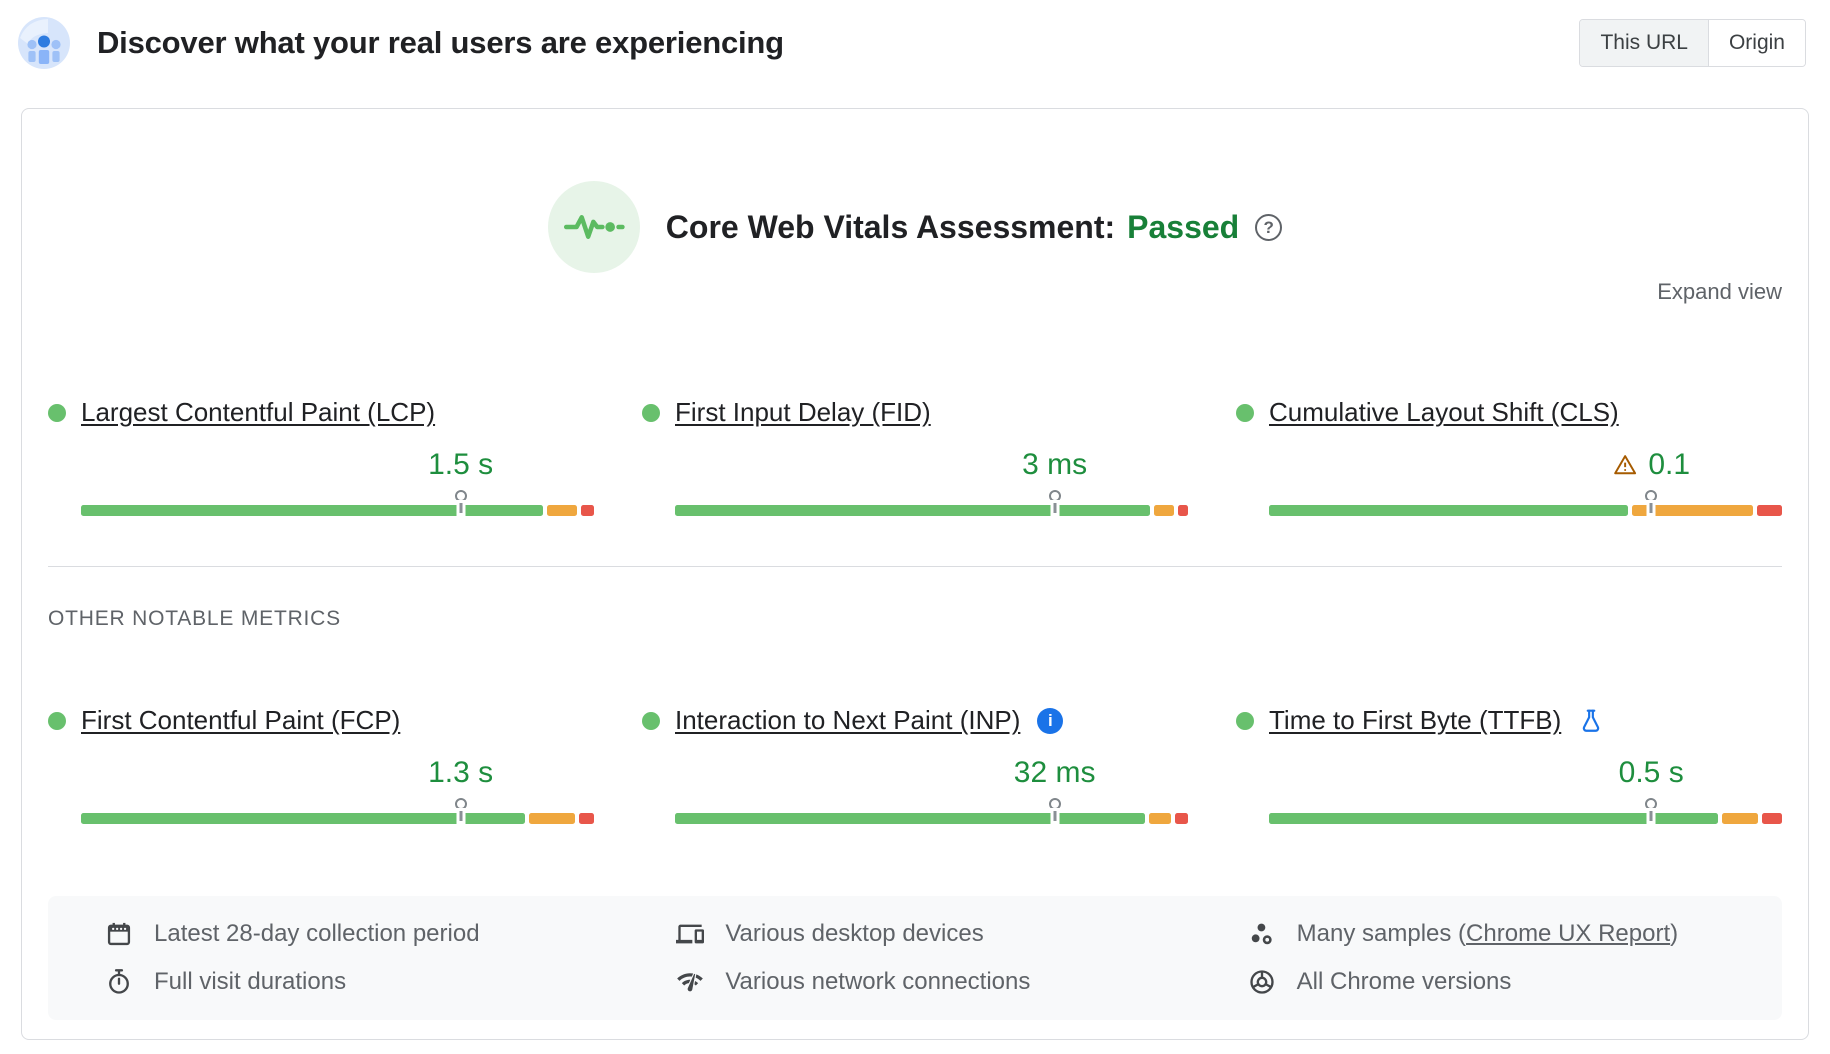 The image size is (1830, 1054). Describe the element at coordinates (1262, 982) in the screenshot. I see `chrome-icon` at that location.